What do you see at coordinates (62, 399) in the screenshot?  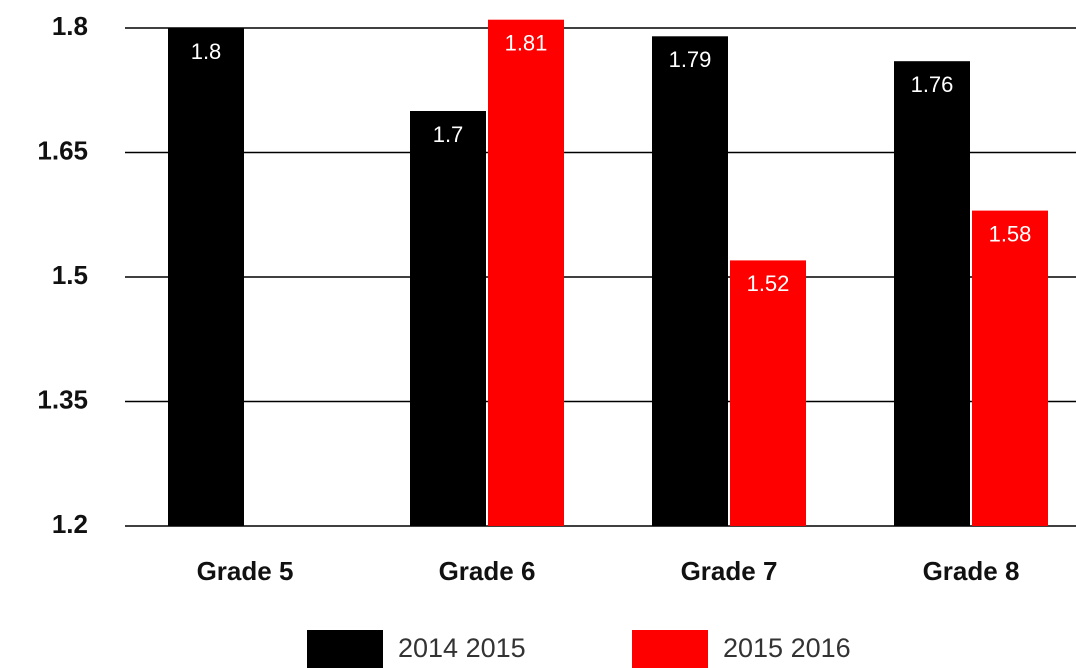 I see `y-tick-label: 1.35` at bounding box center [62, 399].